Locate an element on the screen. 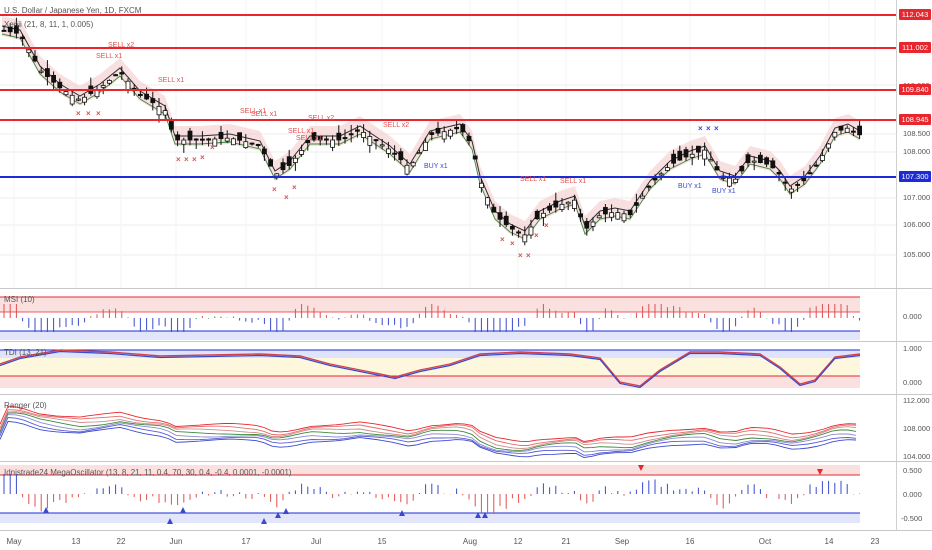 The height and width of the screenshot is (550, 932). mega-oscillator-canvas is located at coordinates (448, 496).